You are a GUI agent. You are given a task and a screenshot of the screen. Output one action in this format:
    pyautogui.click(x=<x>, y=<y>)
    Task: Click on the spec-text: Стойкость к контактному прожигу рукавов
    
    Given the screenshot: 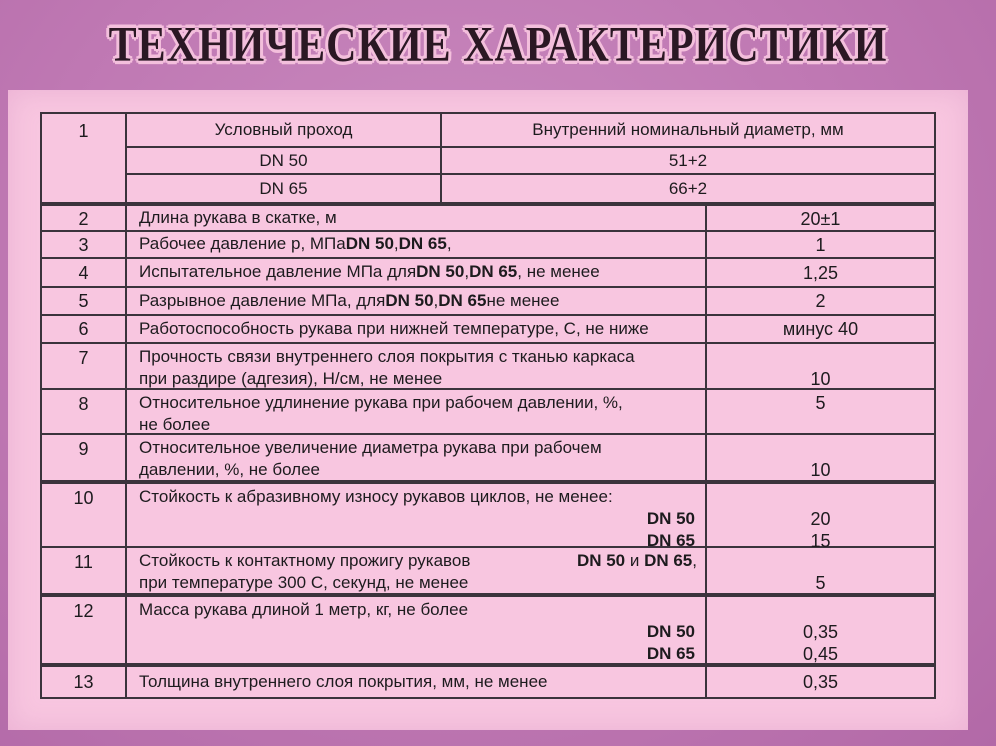 What is the action you would take?
    pyautogui.click(x=305, y=560)
    